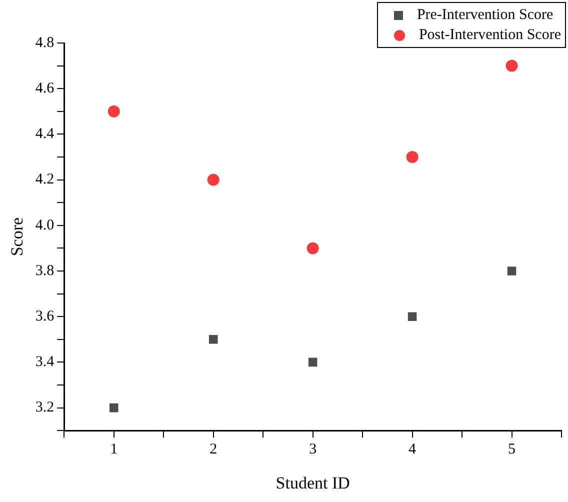 The width and height of the screenshot is (568, 502). Describe the element at coordinates (44, 42) in the screenshot. I see `y-tick-label: 4.8` at that location.